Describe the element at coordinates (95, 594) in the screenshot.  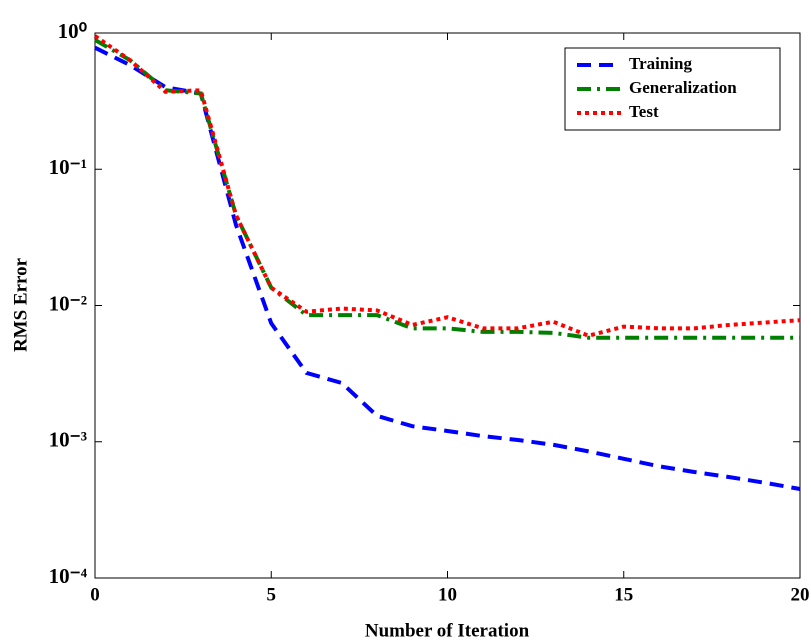
I see `x-tick-label: 0` at that location.